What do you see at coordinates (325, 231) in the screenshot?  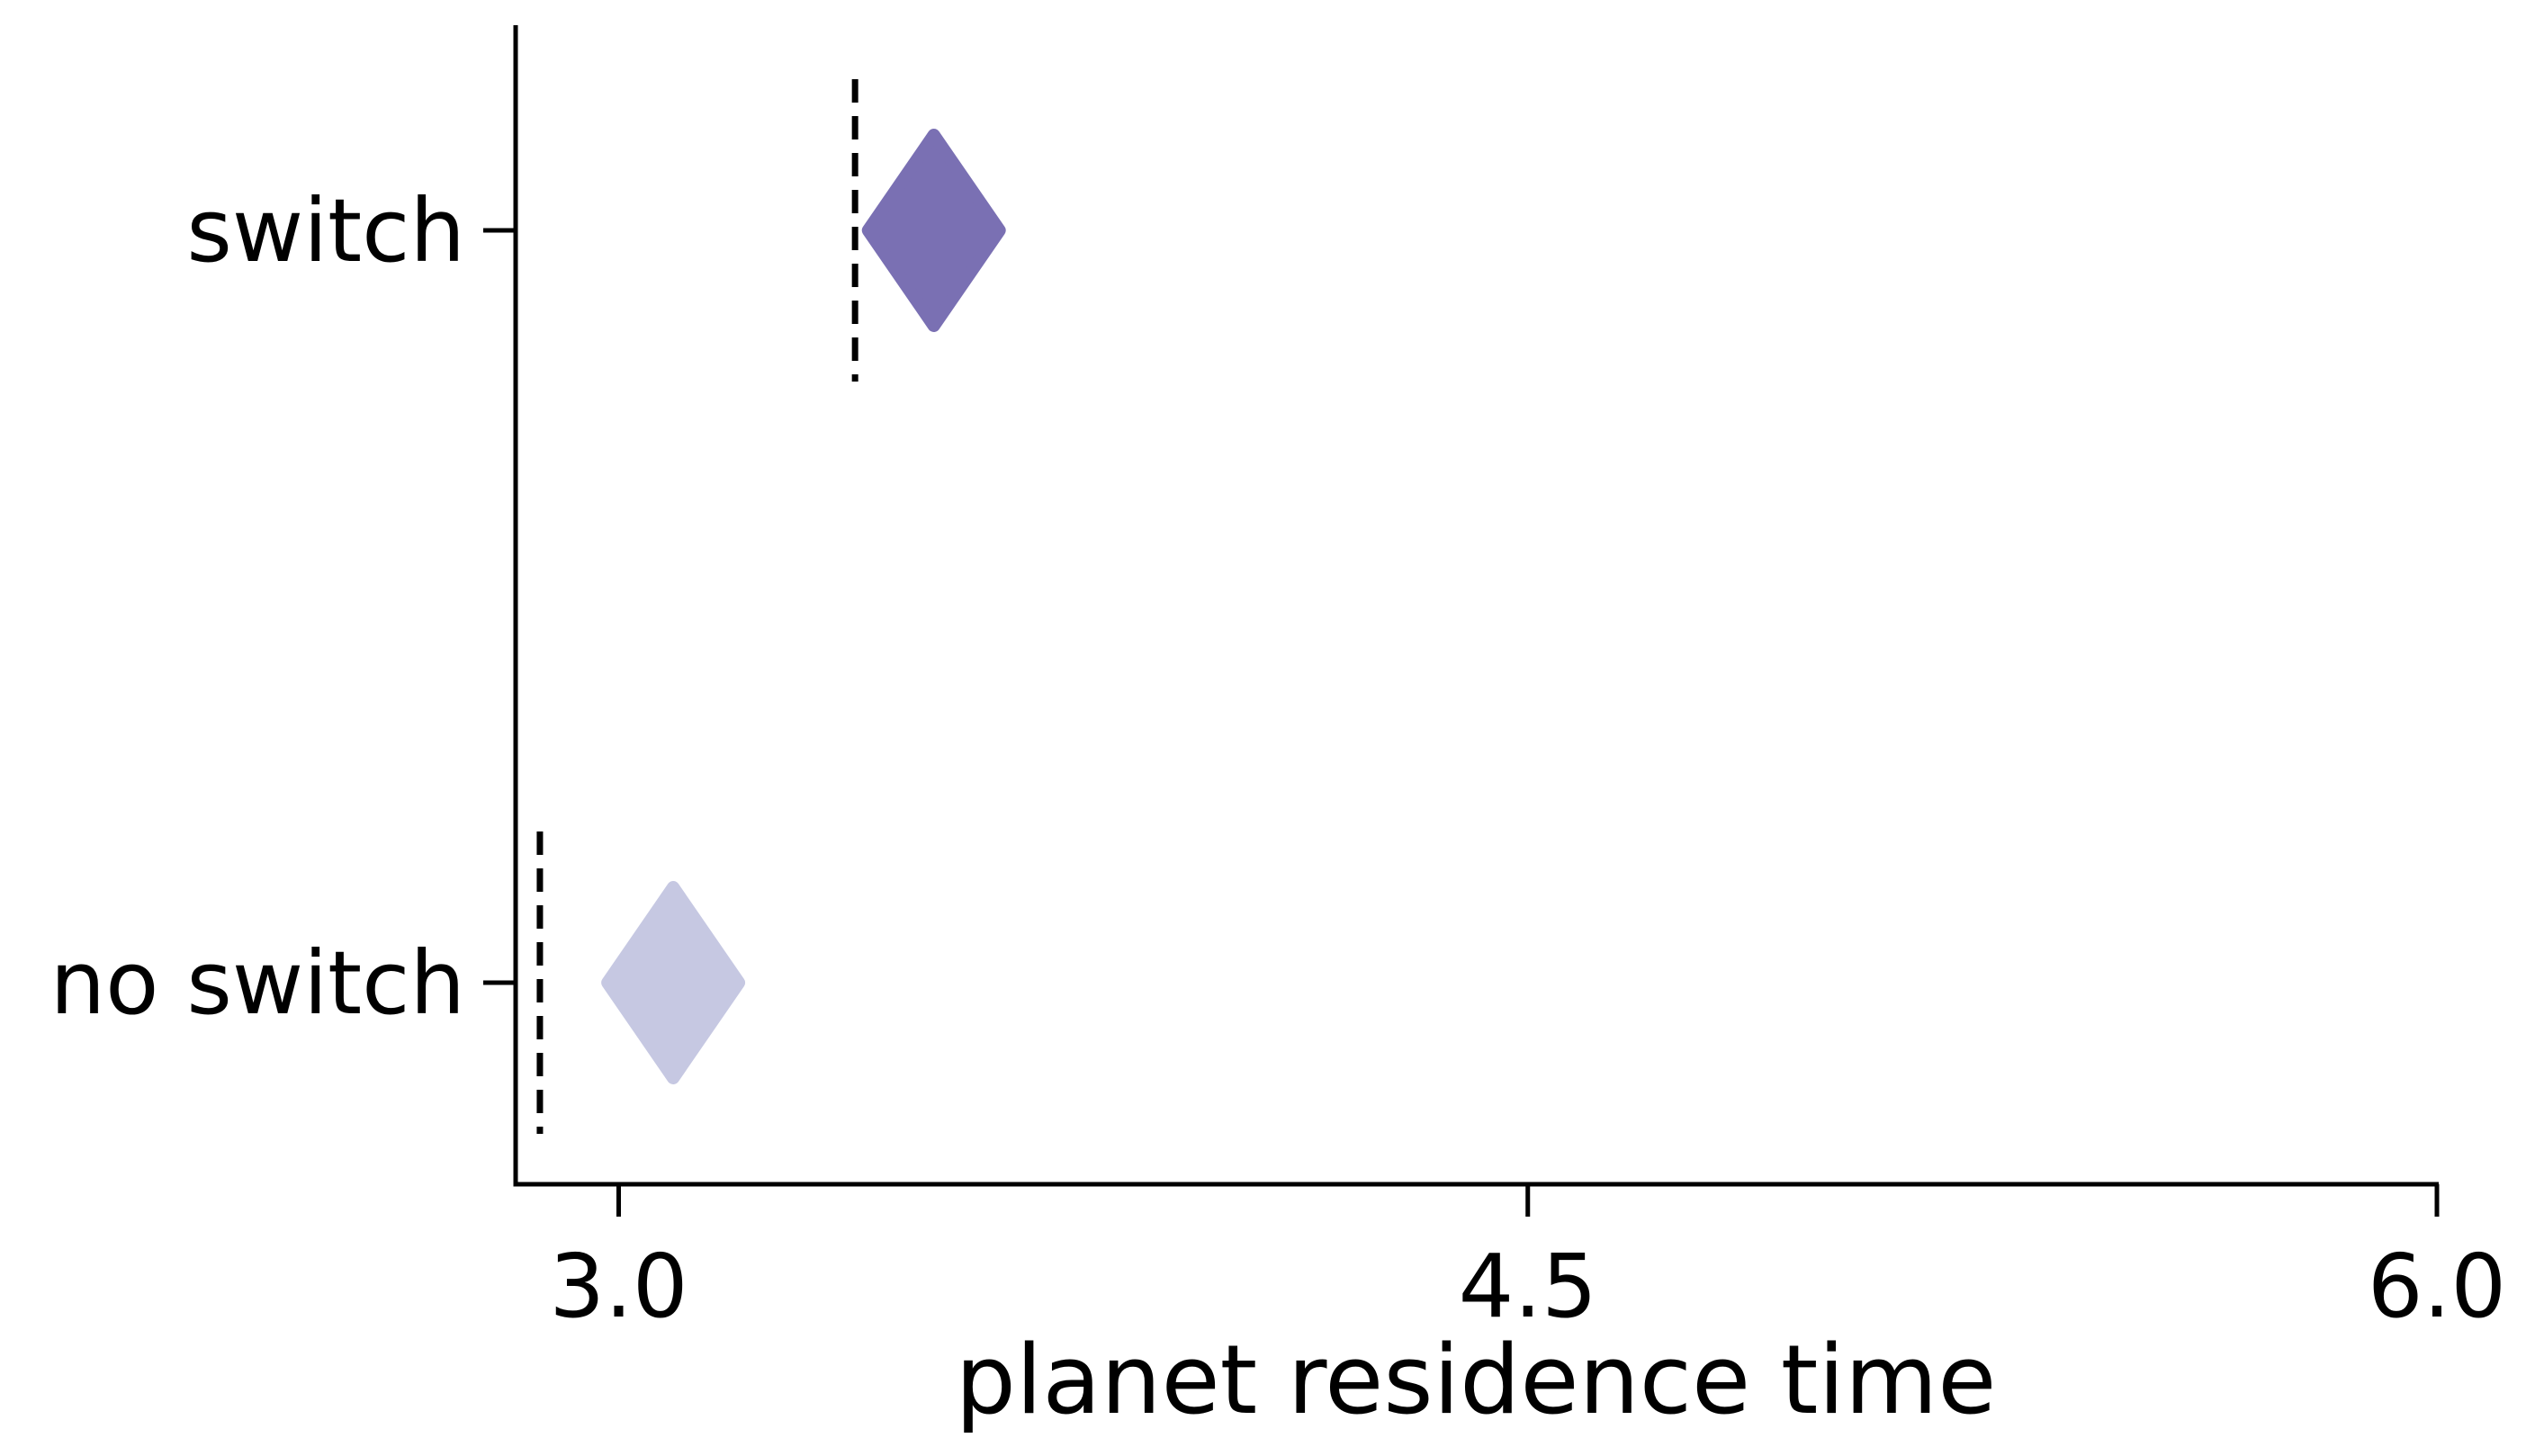 I see `y-tick-label-switch: switch` at bounding box center [325, 231].